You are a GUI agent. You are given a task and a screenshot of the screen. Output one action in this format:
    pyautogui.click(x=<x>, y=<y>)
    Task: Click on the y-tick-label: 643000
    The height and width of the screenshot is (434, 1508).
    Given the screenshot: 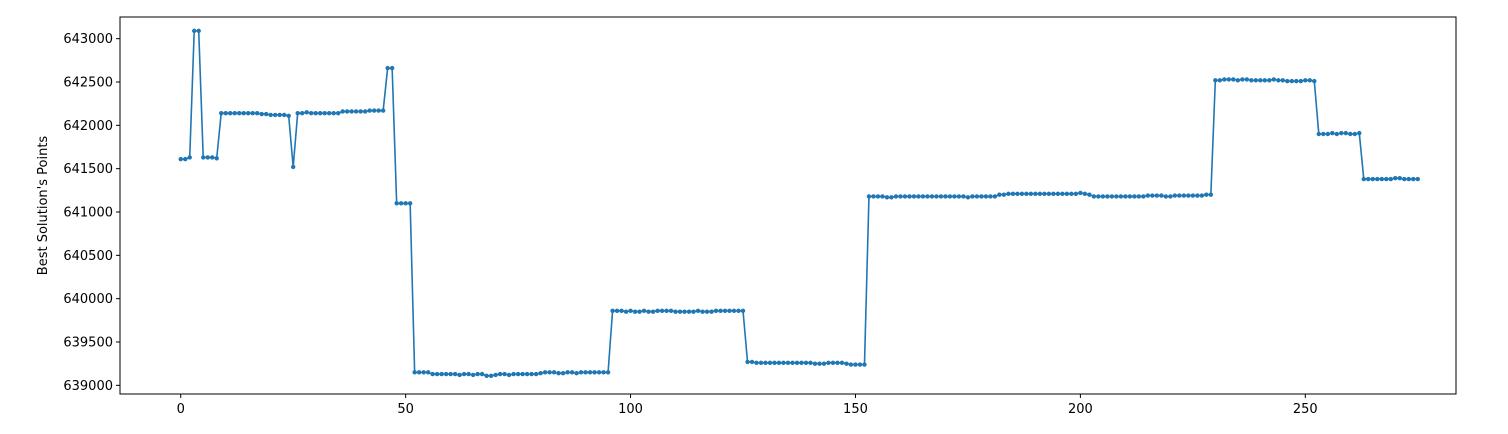 What is the action you would take?
    pyautogui.click(x=88, y=39)
    